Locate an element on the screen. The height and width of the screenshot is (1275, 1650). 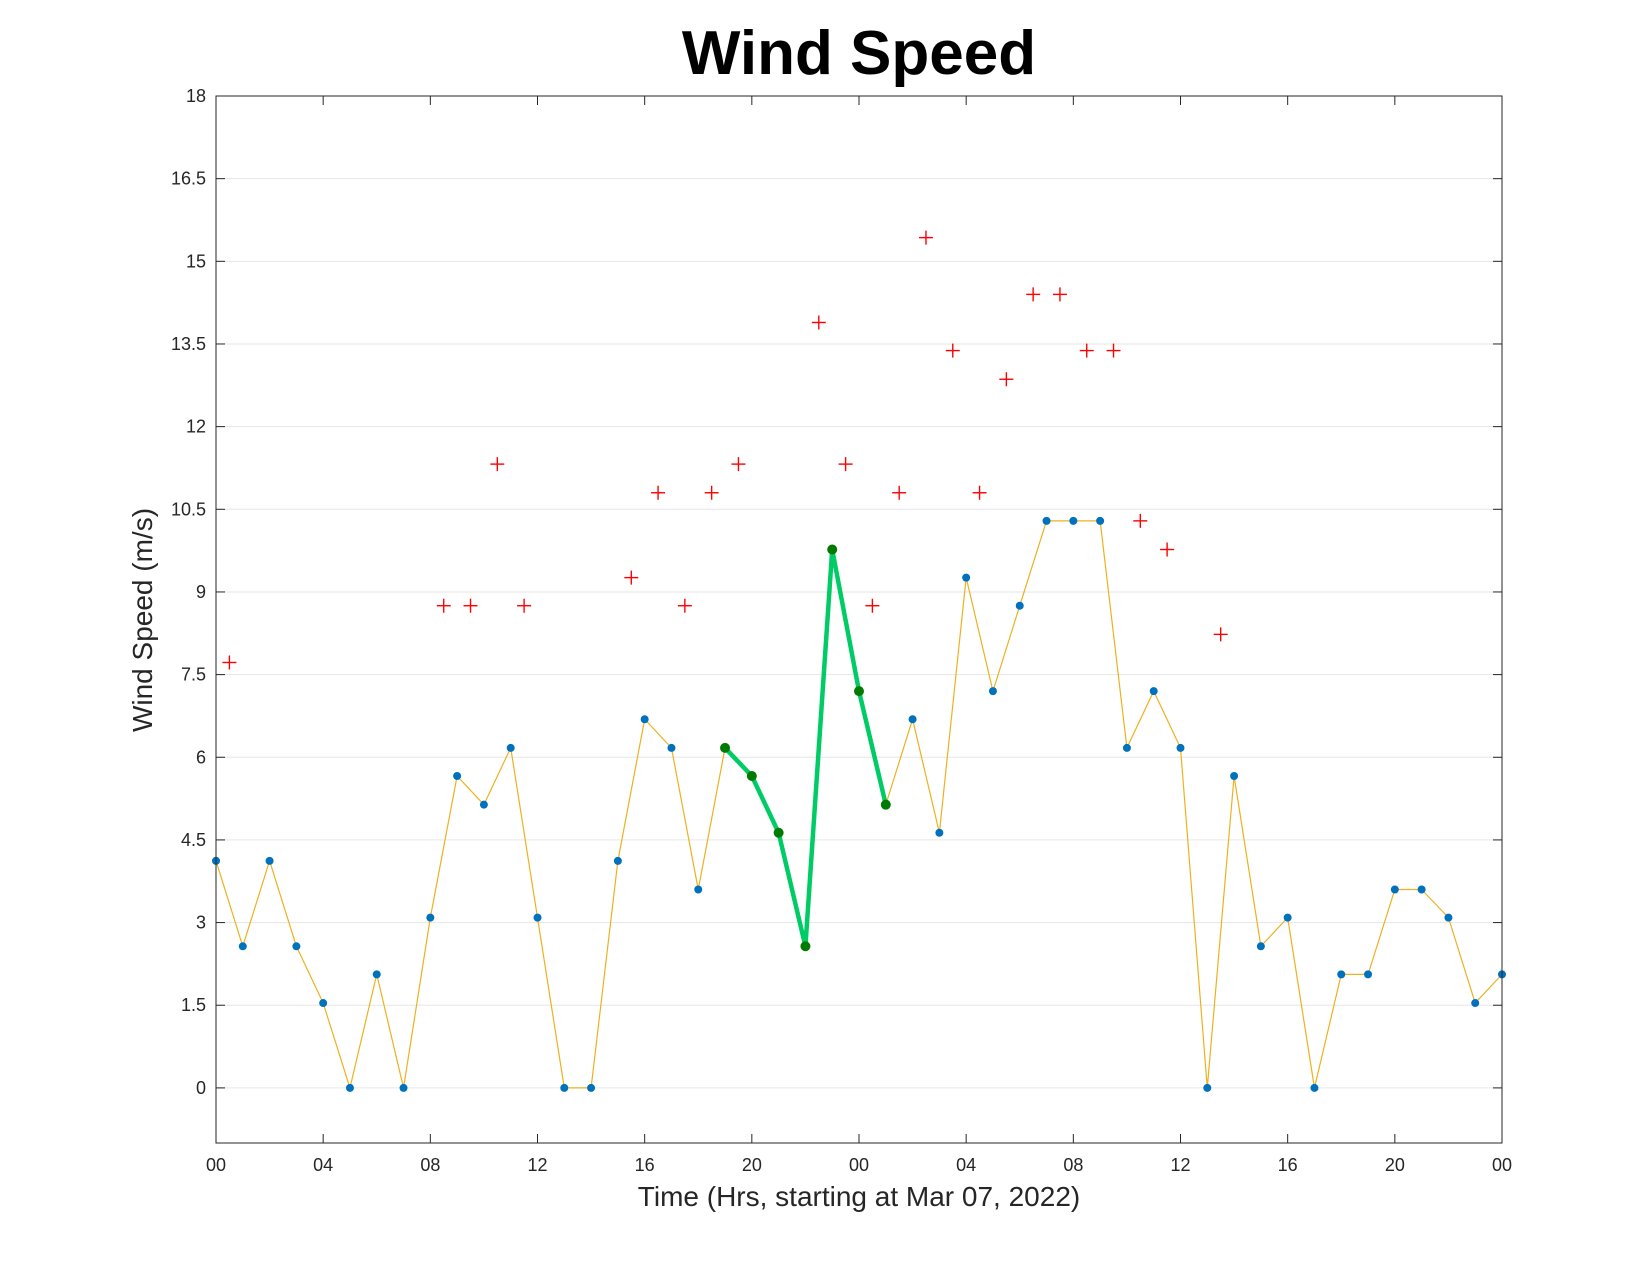
y-axis-title: Wind Speed (m/s) is located at coordinates (142, 620).